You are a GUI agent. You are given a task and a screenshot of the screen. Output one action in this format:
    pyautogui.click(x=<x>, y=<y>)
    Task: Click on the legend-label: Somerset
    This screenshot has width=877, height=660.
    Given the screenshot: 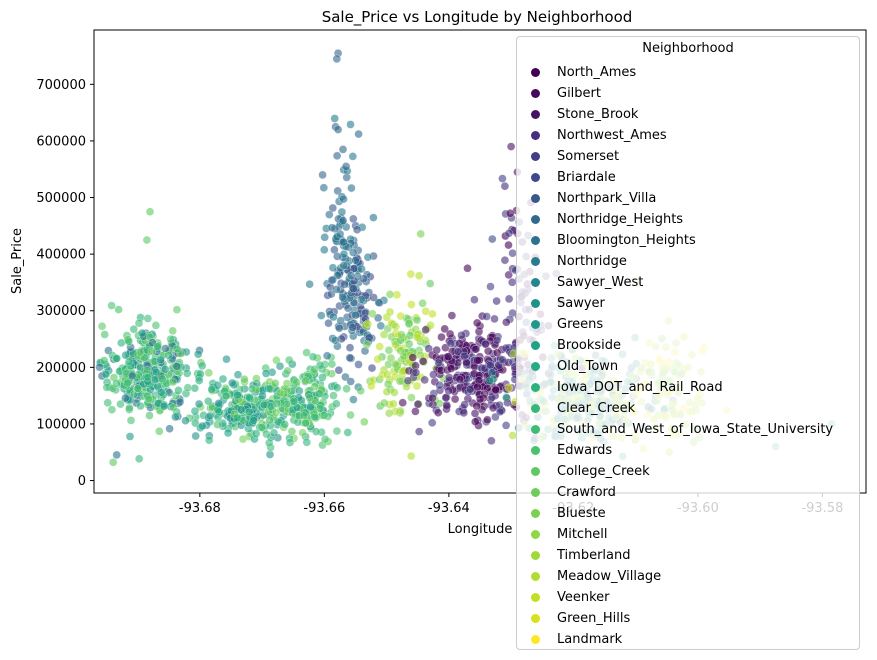 What is the action you would take?
    pyautogui.click(x=588, y=156)
    